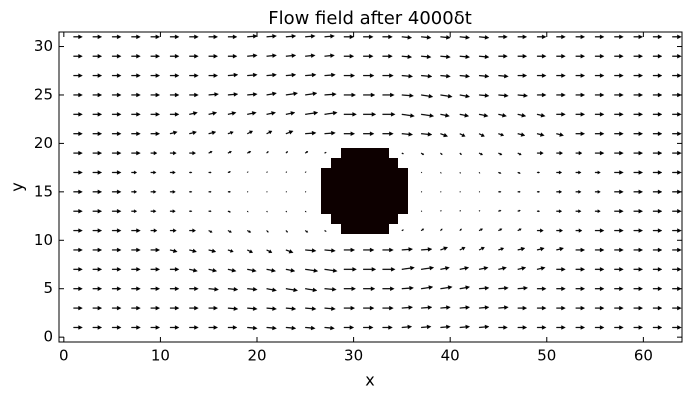 The image size is (689, 400). I want to click on y-axis-label: y, so click(17, 186).